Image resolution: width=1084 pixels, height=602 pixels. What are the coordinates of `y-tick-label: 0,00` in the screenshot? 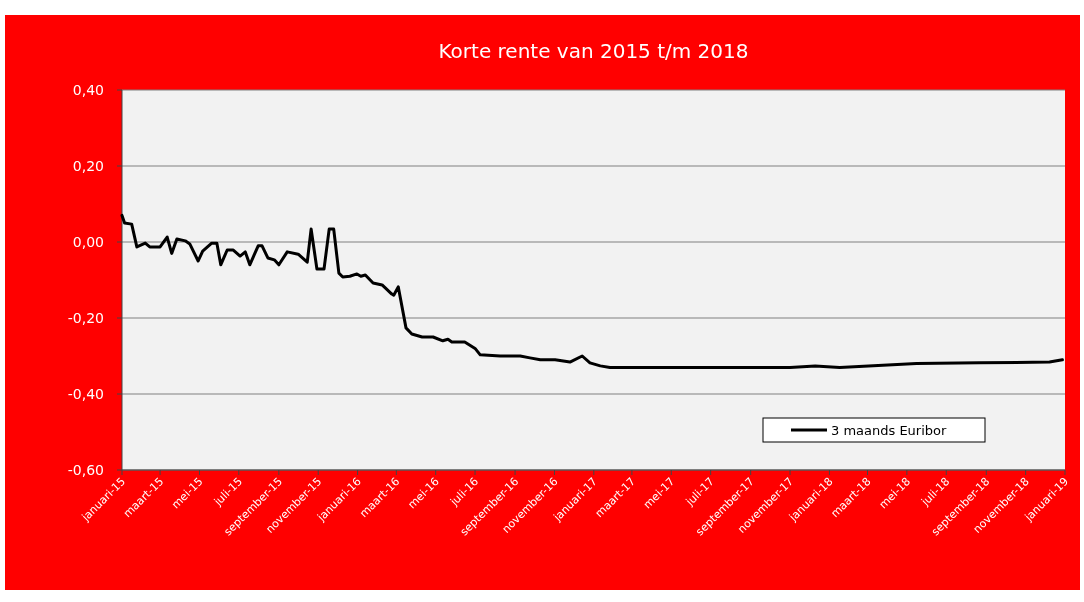 It's located at (88, 242).